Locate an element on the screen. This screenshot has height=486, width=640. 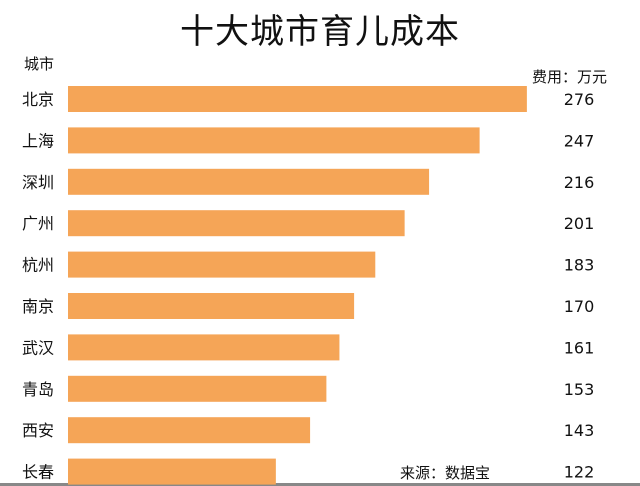
unit-label: 费用：万元 is located at coordinates (570, 77).